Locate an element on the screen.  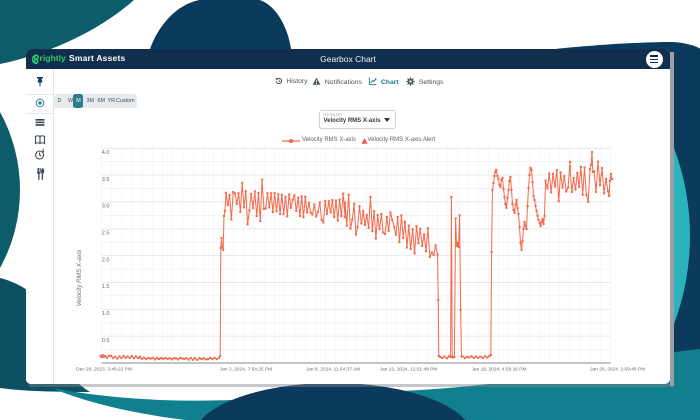
svg-text: Jan 18, 2024, 4:56:16 PM is located at coordinates (499, 370).